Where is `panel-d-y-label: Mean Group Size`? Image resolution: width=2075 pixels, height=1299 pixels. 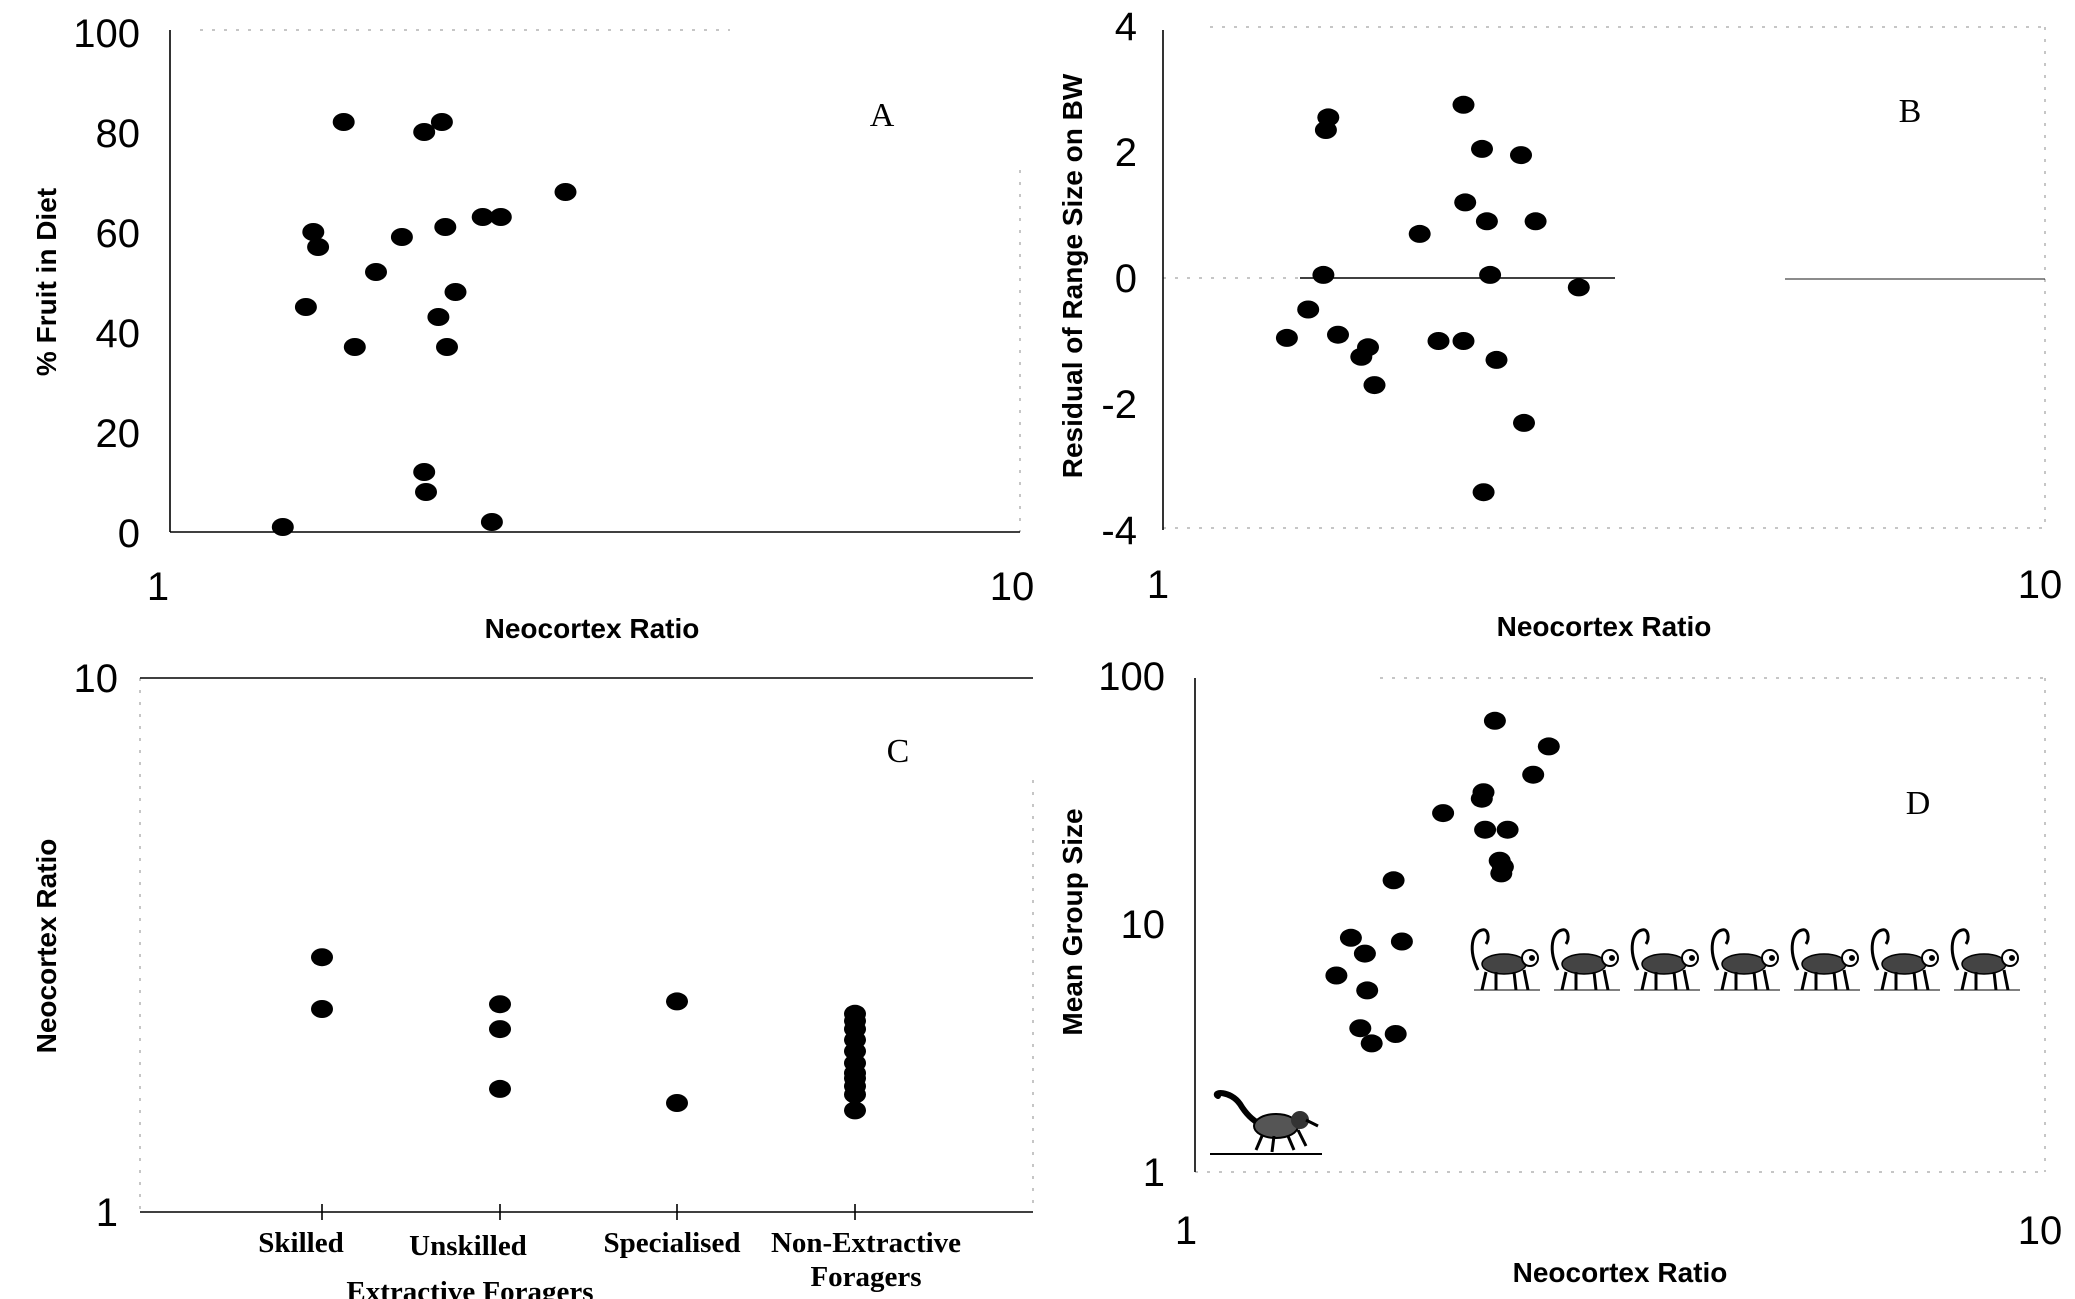
panel-d-y-label: Mean Group Size is located at coordinates (1072, 921).